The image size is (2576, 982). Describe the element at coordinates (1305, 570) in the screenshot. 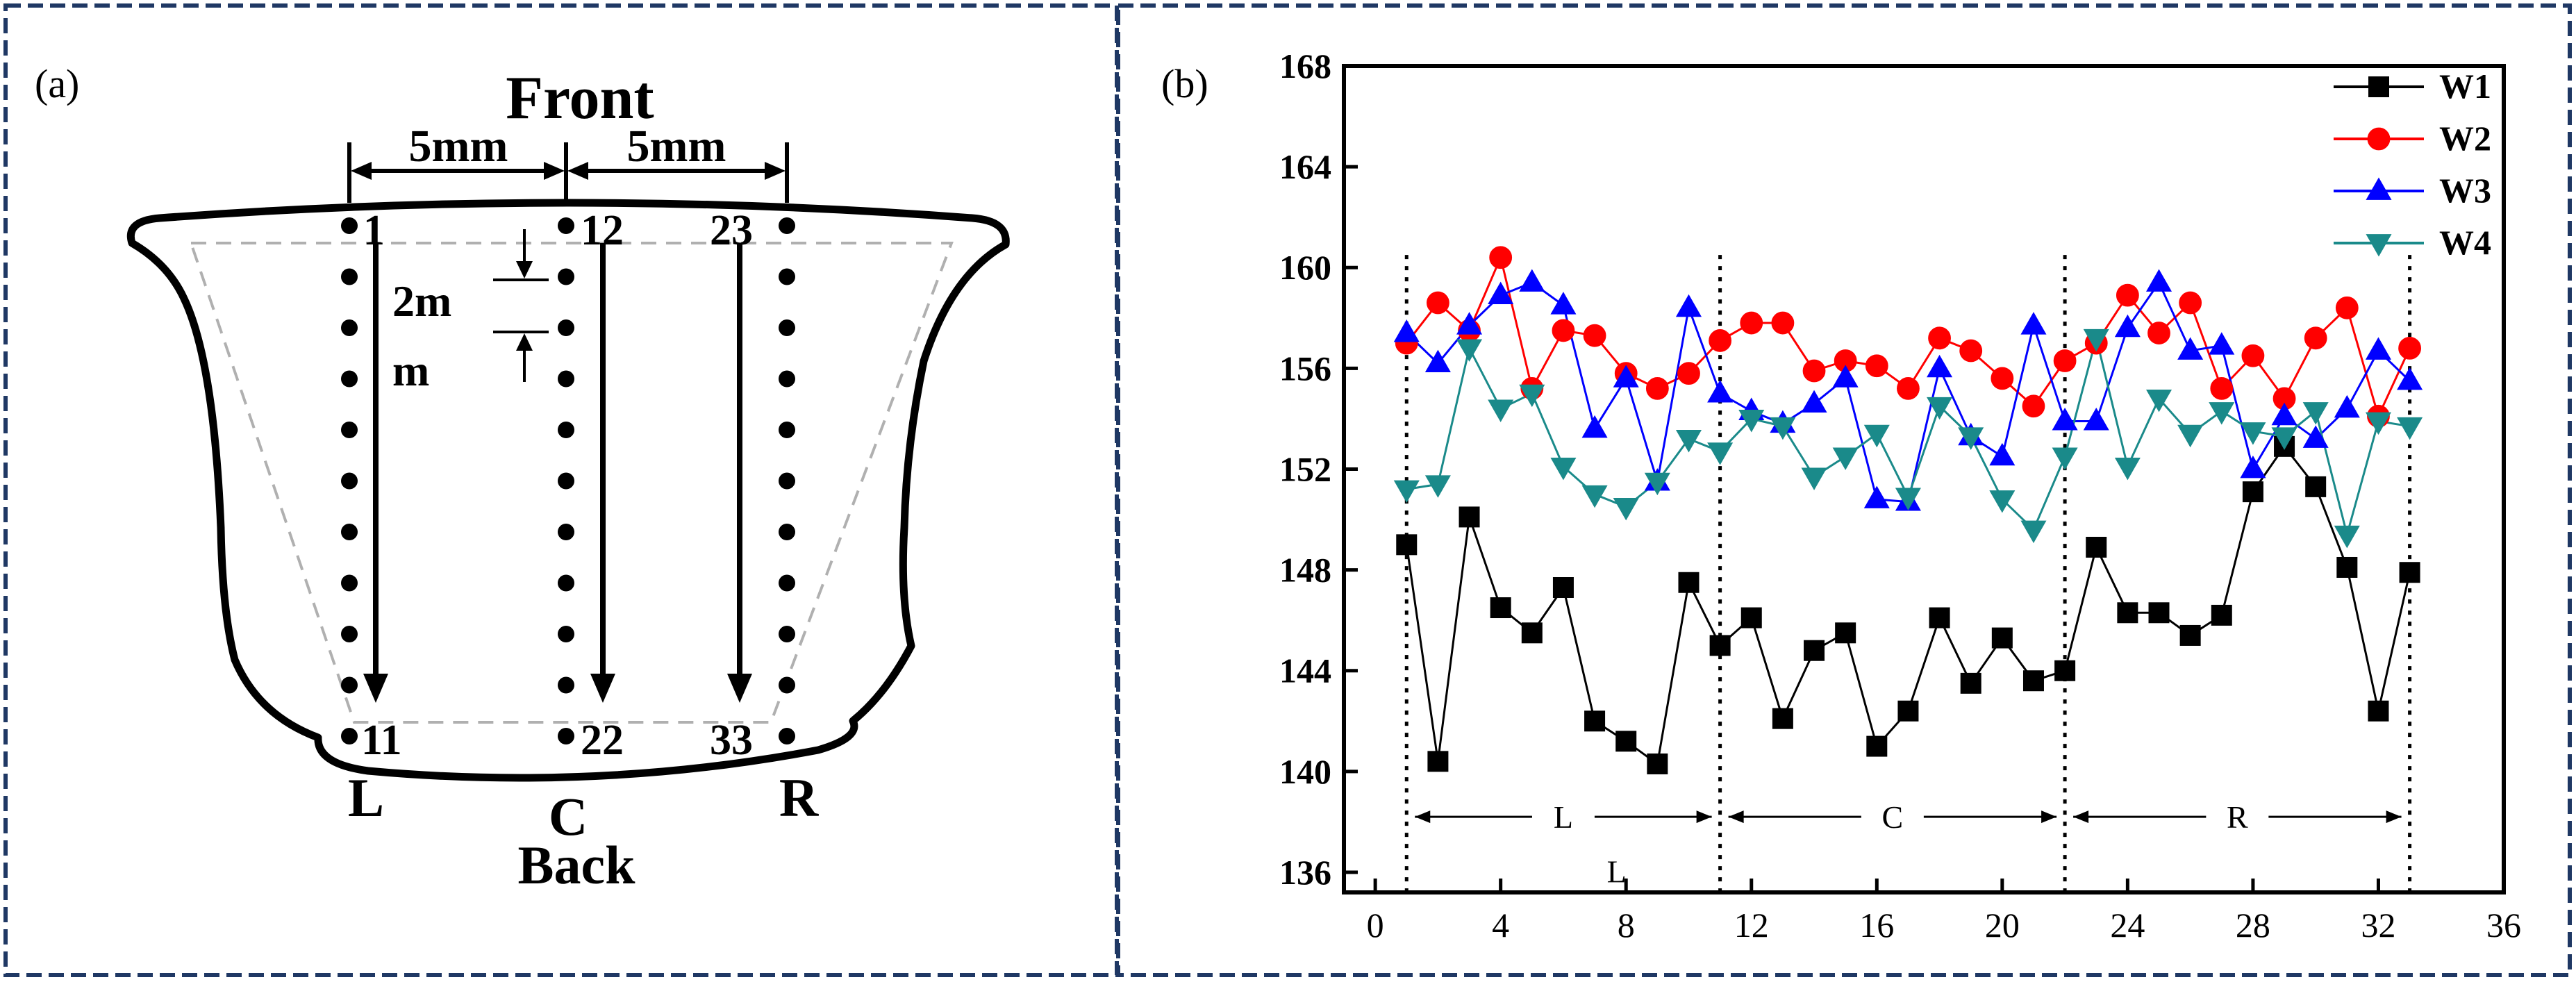

I see `y-tick-label: 148` at that location.